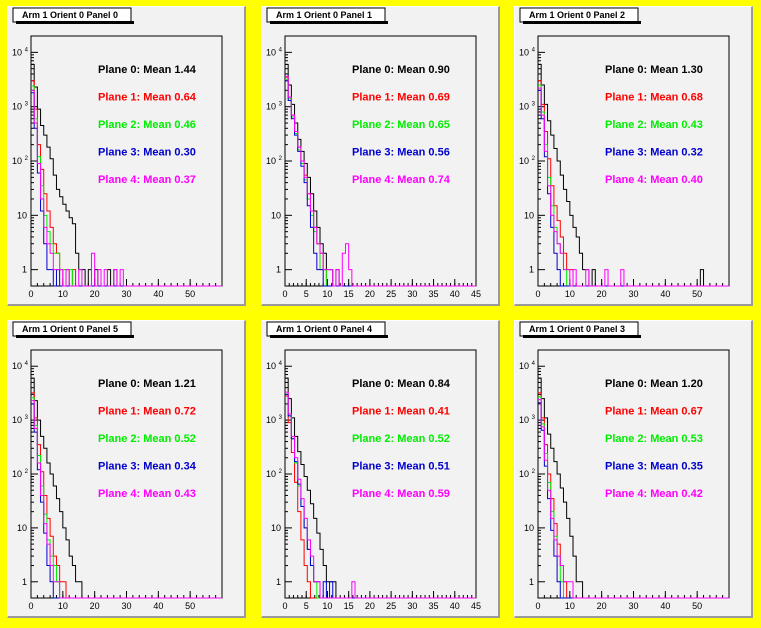 The image size is (761, 628). Describe the element at coordinates (654, 494) in the screenshot. I see `legend-plane-4: Plane 4: Mean 0.42` at that location.